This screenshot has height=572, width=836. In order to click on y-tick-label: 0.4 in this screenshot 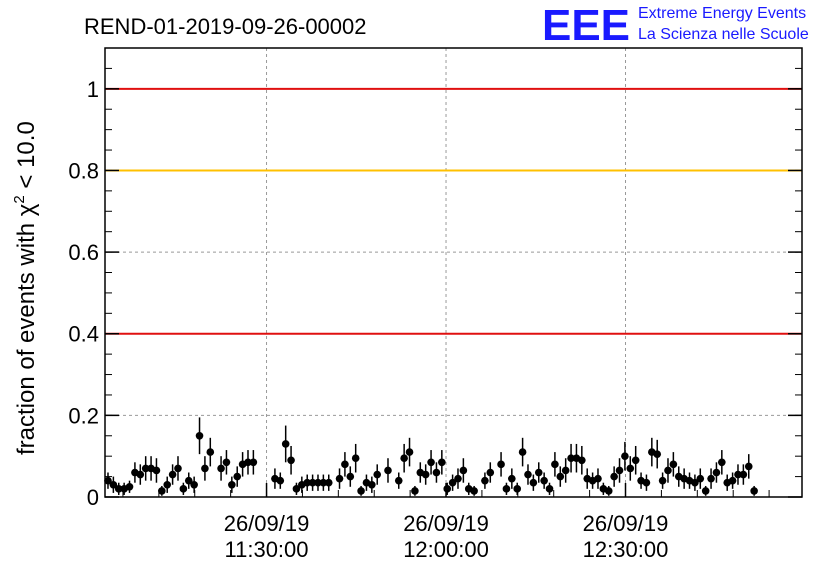, I will do `click(83, 334)`.